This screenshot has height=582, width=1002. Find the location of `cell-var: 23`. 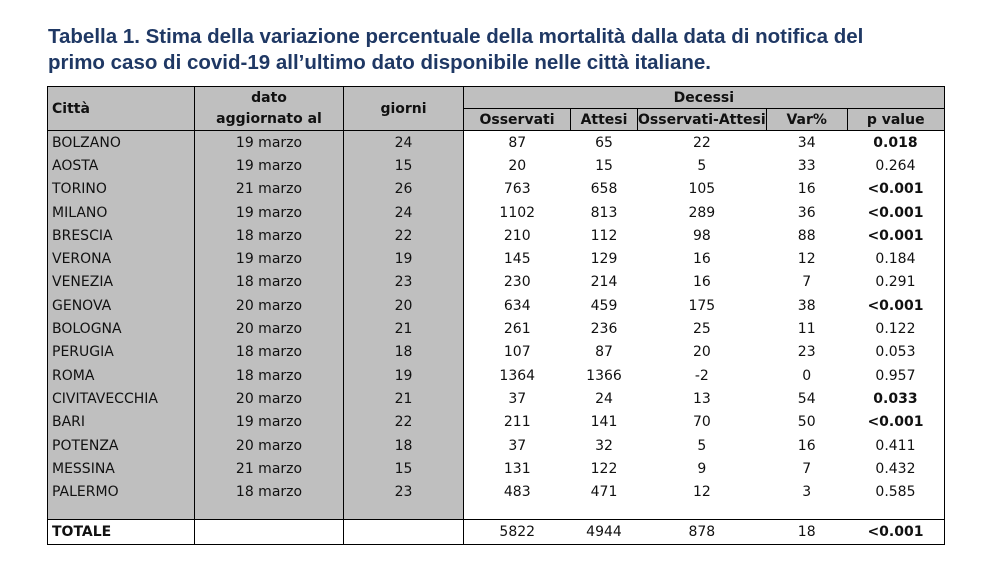

cell-var: 23 is located at coordinates (806, 352).